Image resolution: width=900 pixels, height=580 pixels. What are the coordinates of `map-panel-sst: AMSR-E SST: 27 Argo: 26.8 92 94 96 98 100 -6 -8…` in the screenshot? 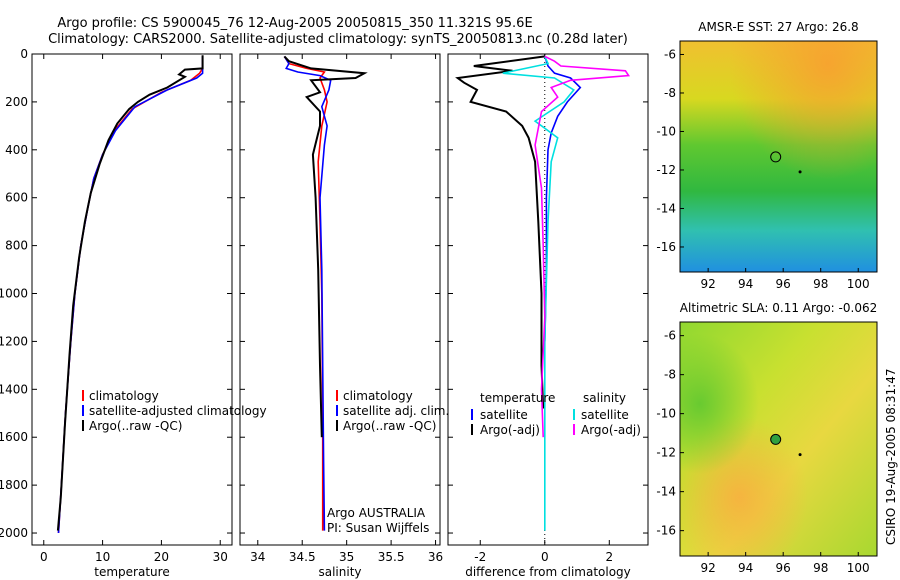 It's located at (767, 155).